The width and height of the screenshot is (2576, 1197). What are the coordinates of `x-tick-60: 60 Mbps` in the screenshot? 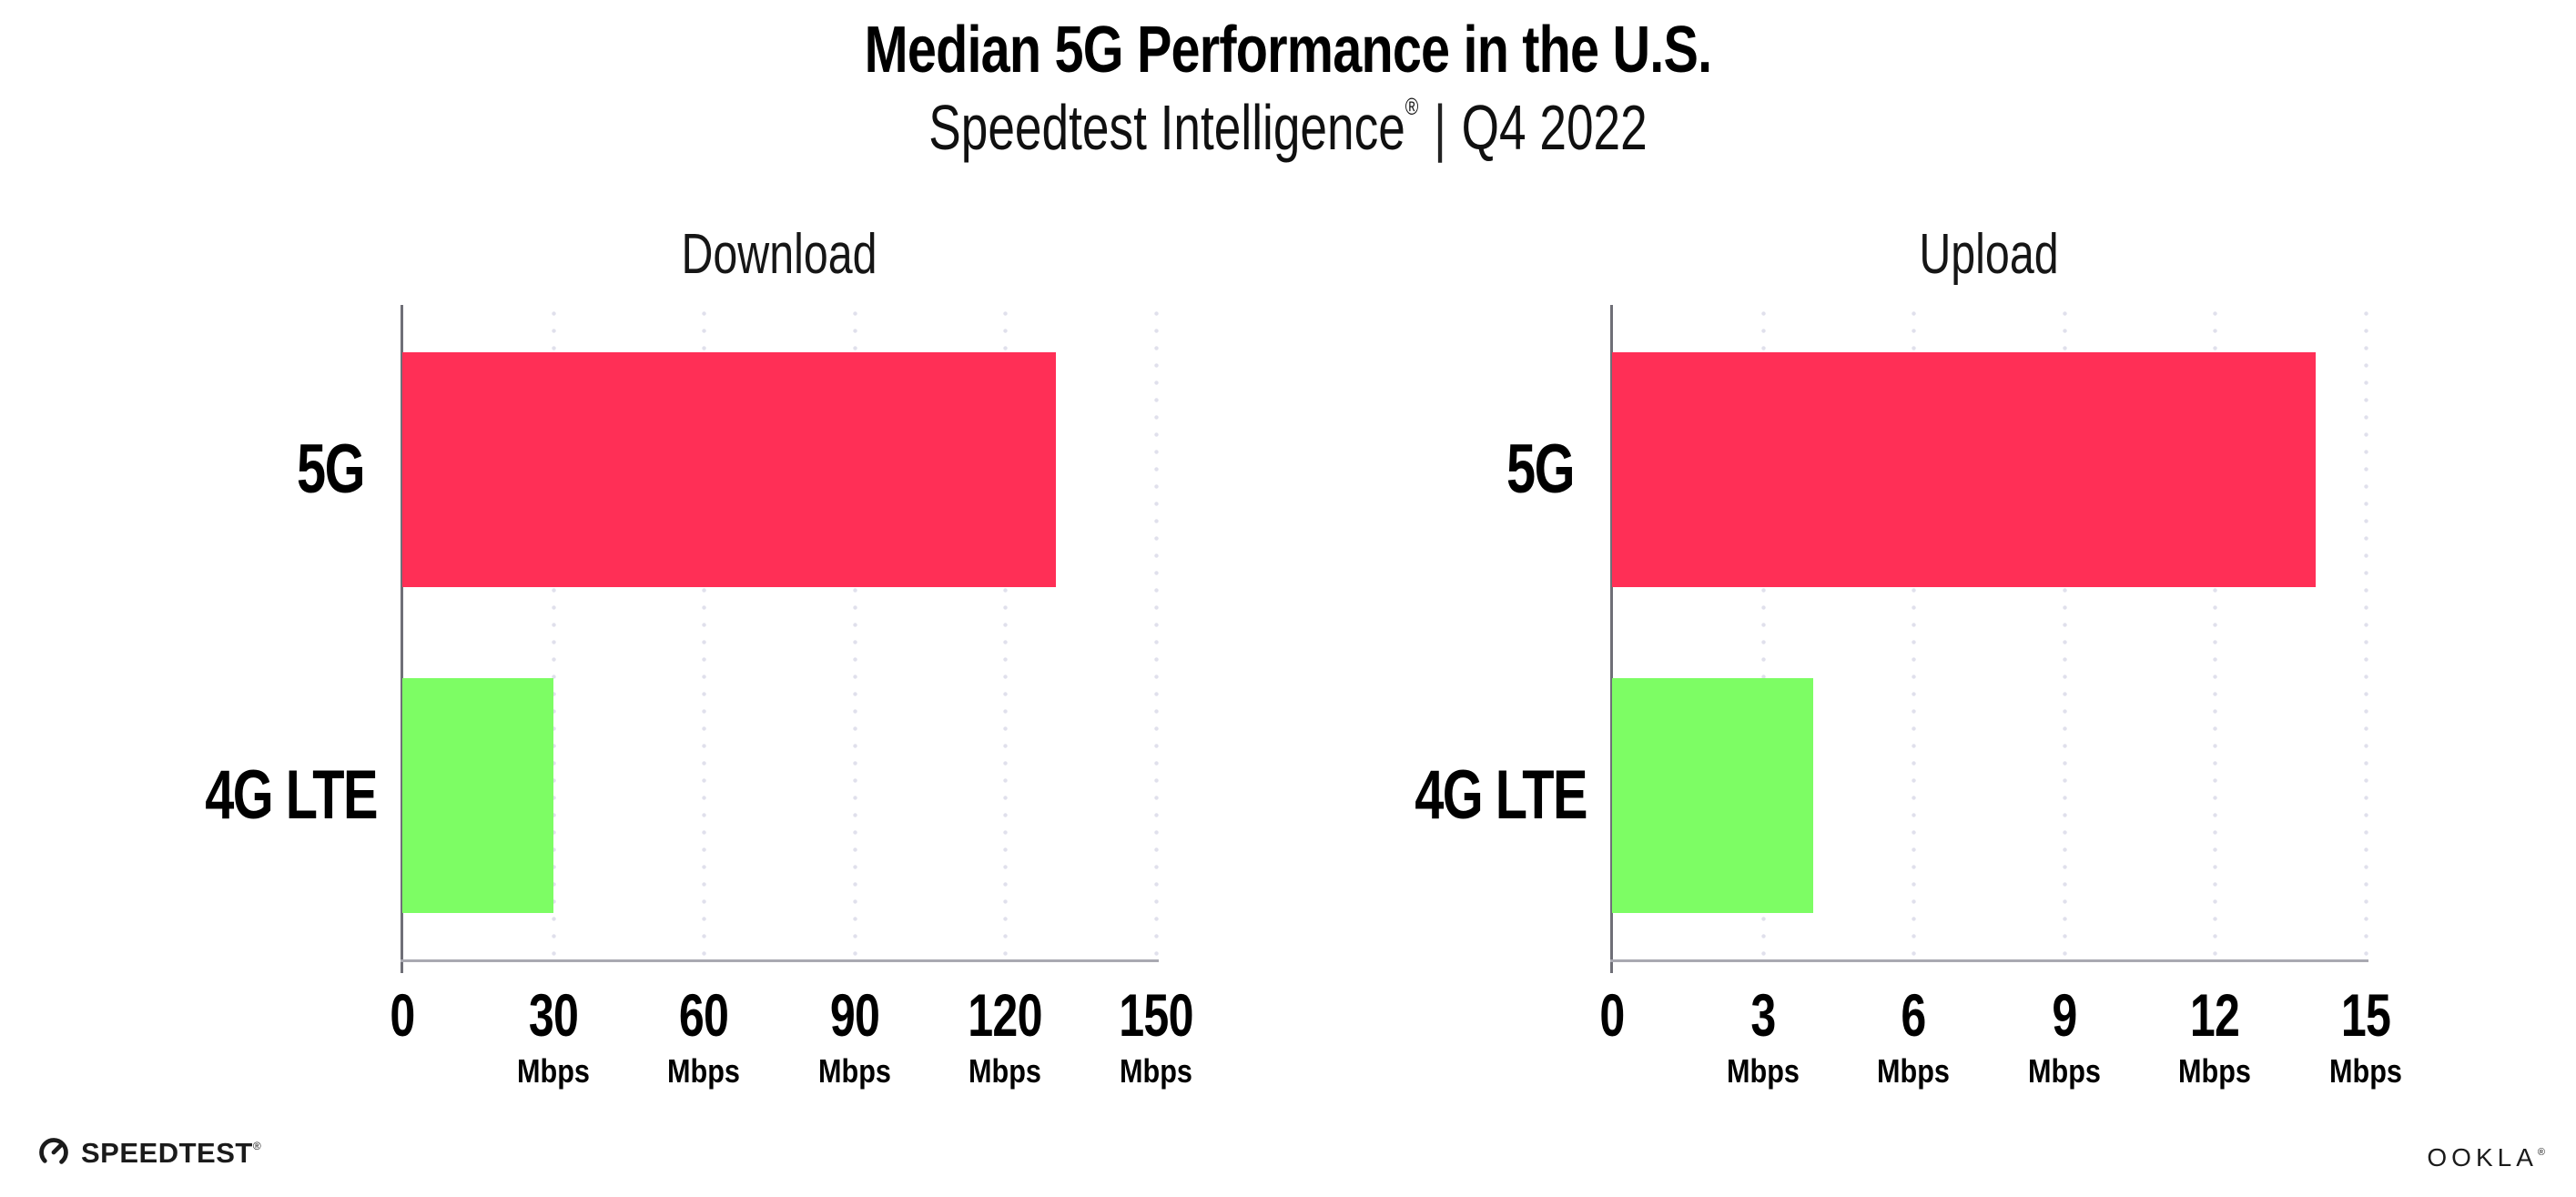 It's located at (704, 1037).